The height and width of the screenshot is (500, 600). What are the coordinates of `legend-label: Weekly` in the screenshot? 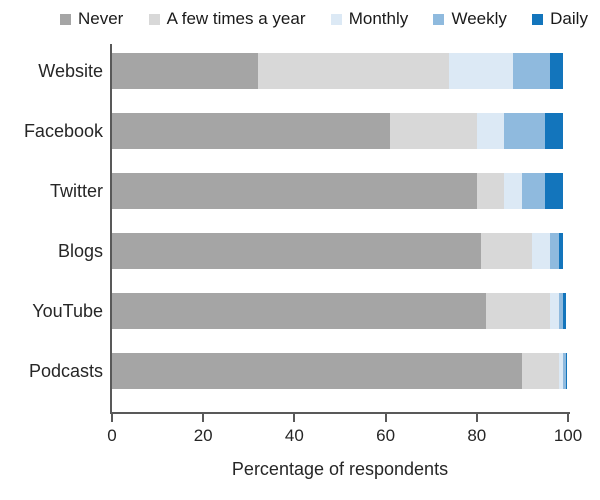 It's located at (479, 18).